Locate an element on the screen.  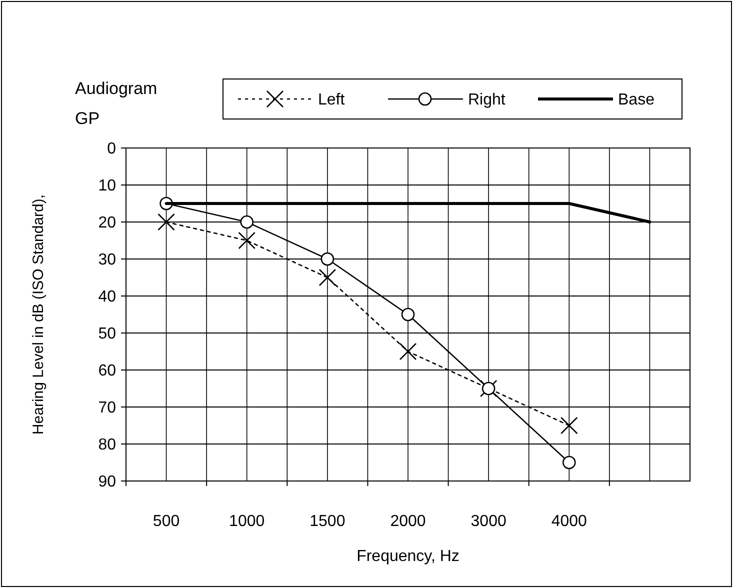
x-tick-label: 1500 is located at coordinates (328, 521).